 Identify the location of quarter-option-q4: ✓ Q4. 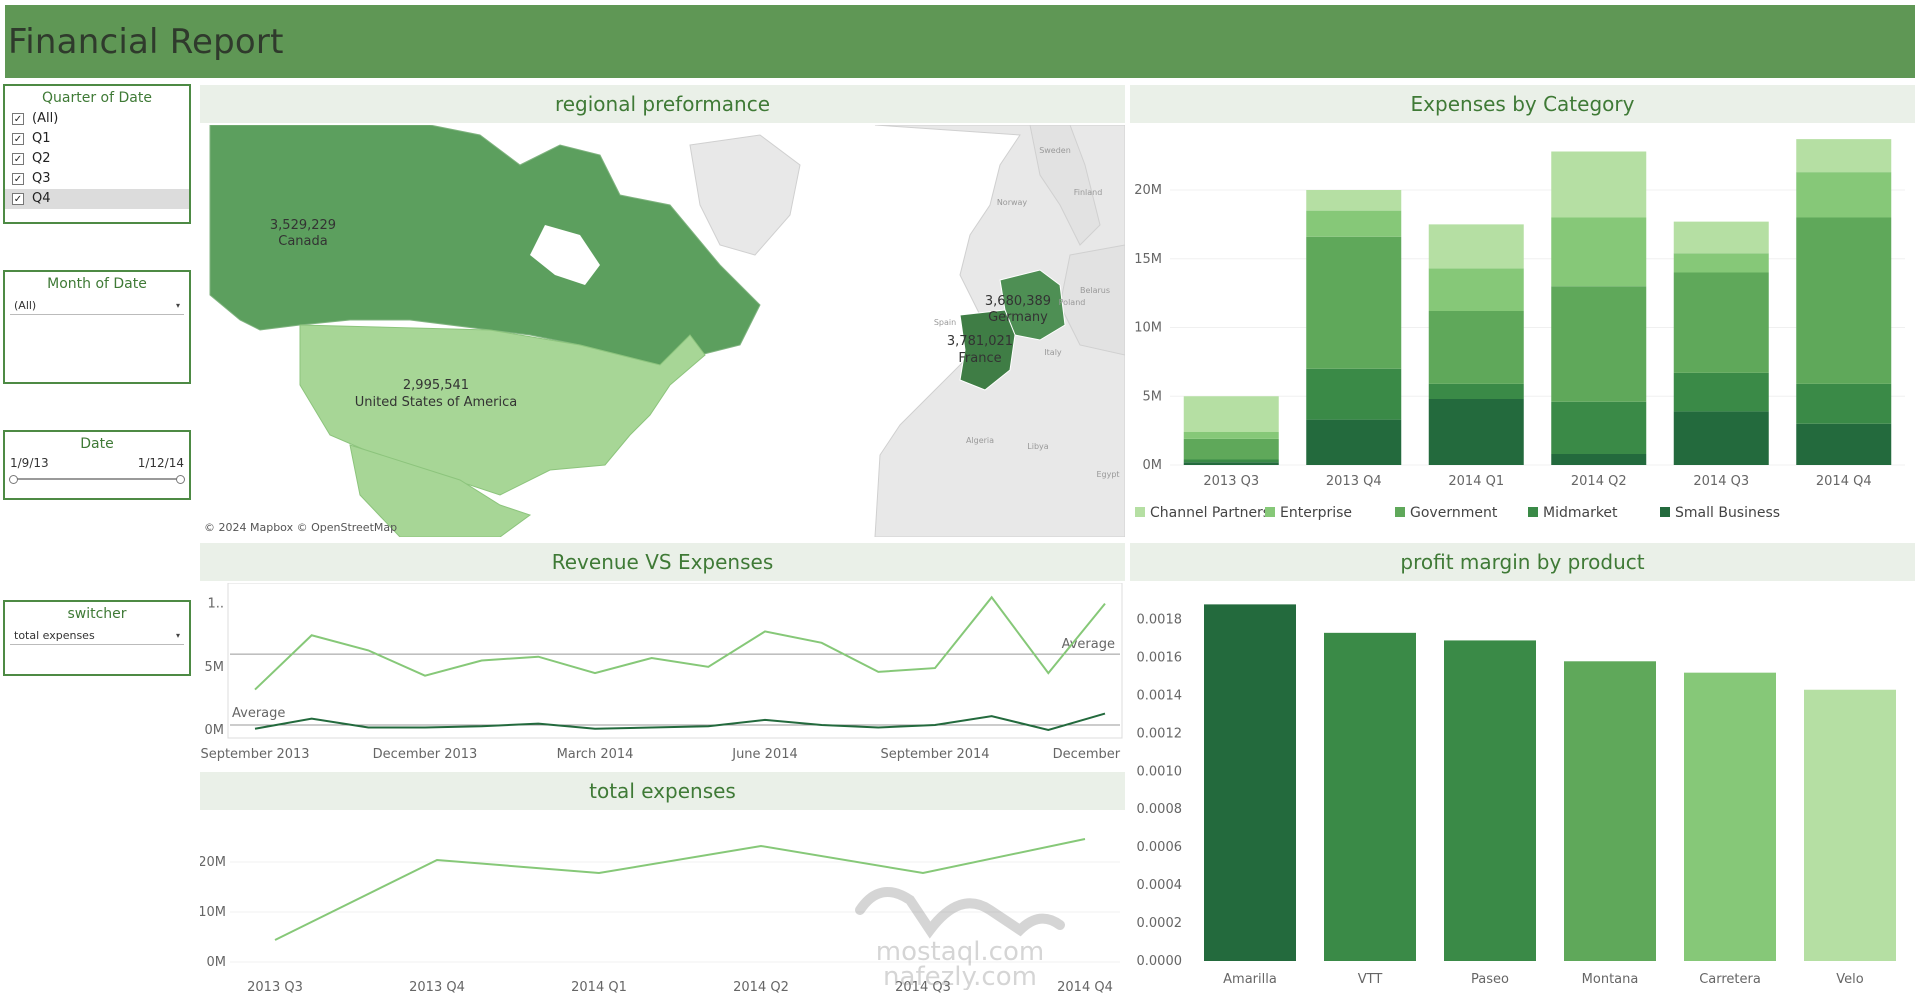
(97, 199).